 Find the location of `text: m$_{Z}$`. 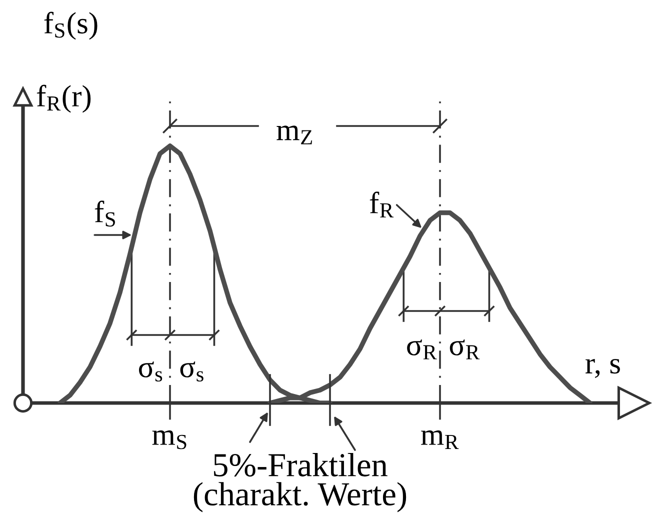

text: m$_{Z}$ is located at coordinates (294, 135).